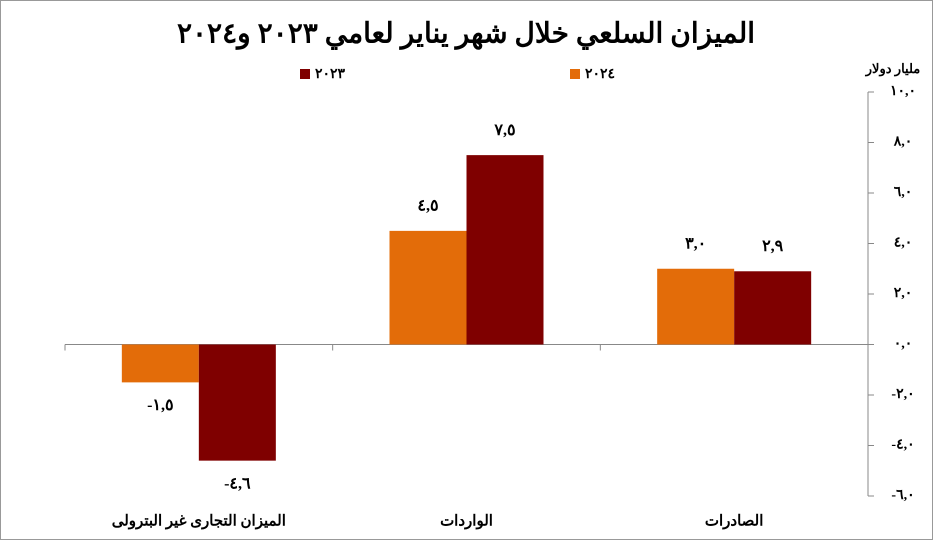  Describe the element at coordinates (466, 521) in the screenshot. I see `x-tick-label: الواردات` at that location.